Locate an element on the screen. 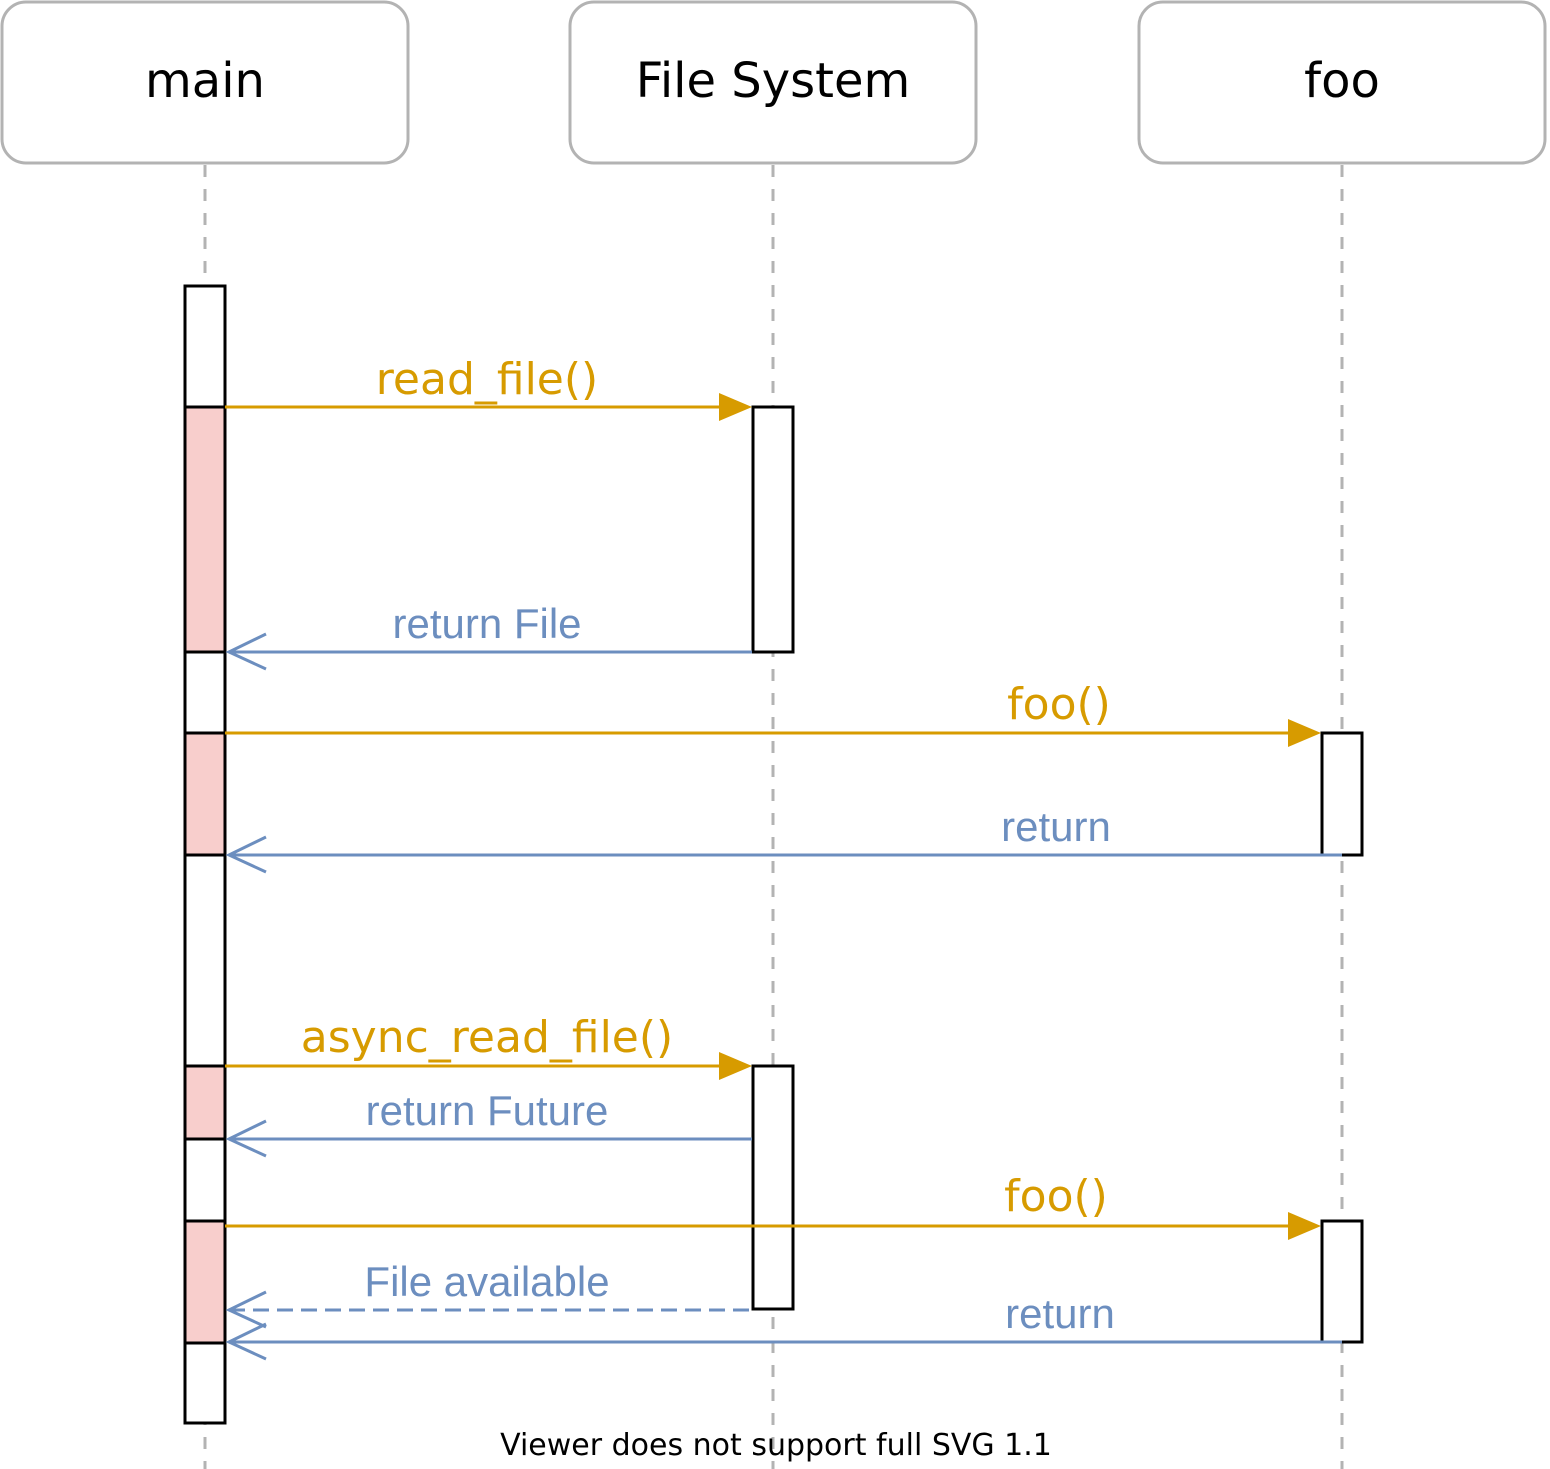  participant-file-system-label: File System is located at coordinates (773, 81).